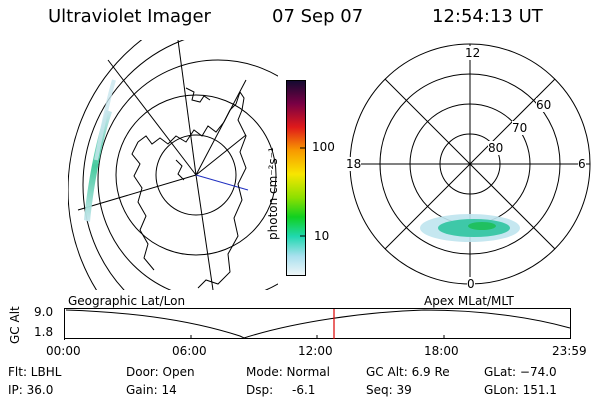 Image resolution: width=600 pixels, height=400 pixels. I want to click on status-filter: Flt: LBHL, so click(35, 372).